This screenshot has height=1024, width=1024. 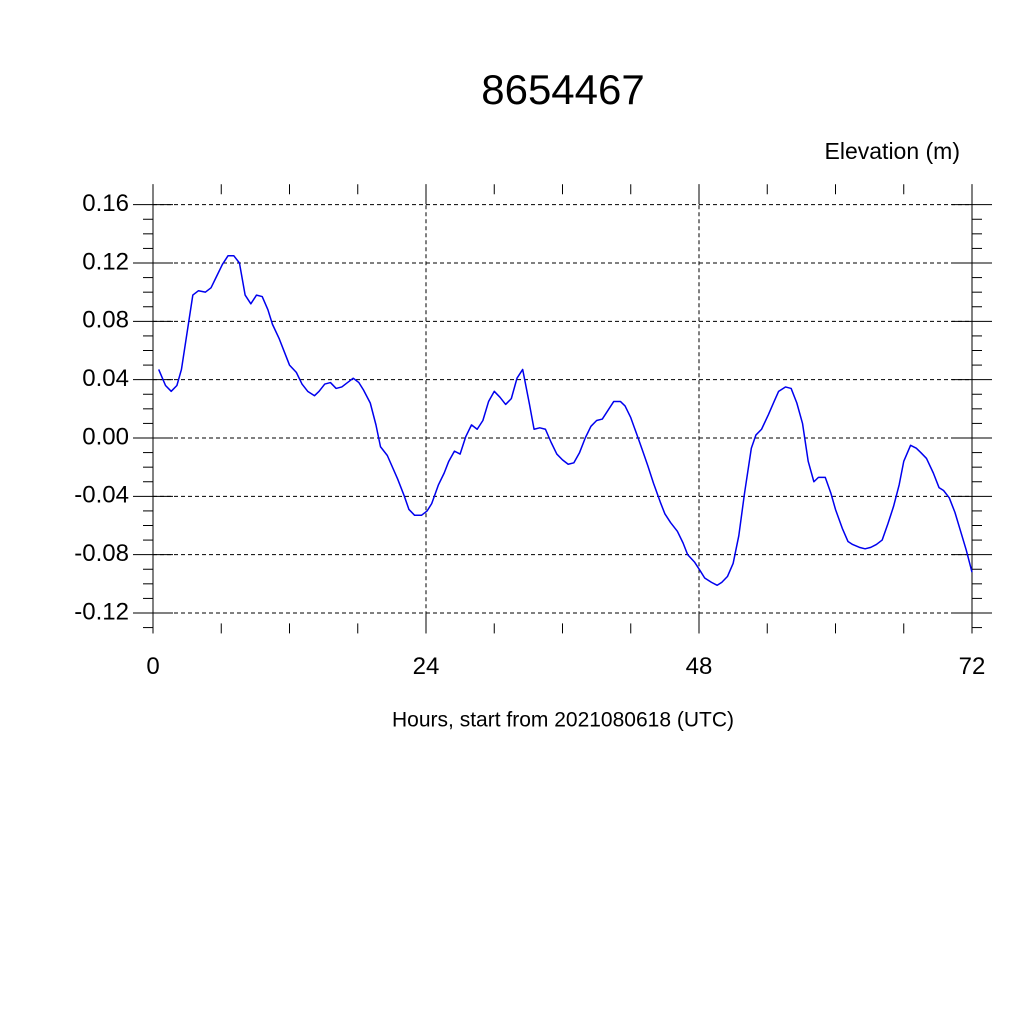 What do you see at coordinates (101, 611) in the screenshot?
I see `y-tick-label: -0.12` at bounding box center [101, 611].